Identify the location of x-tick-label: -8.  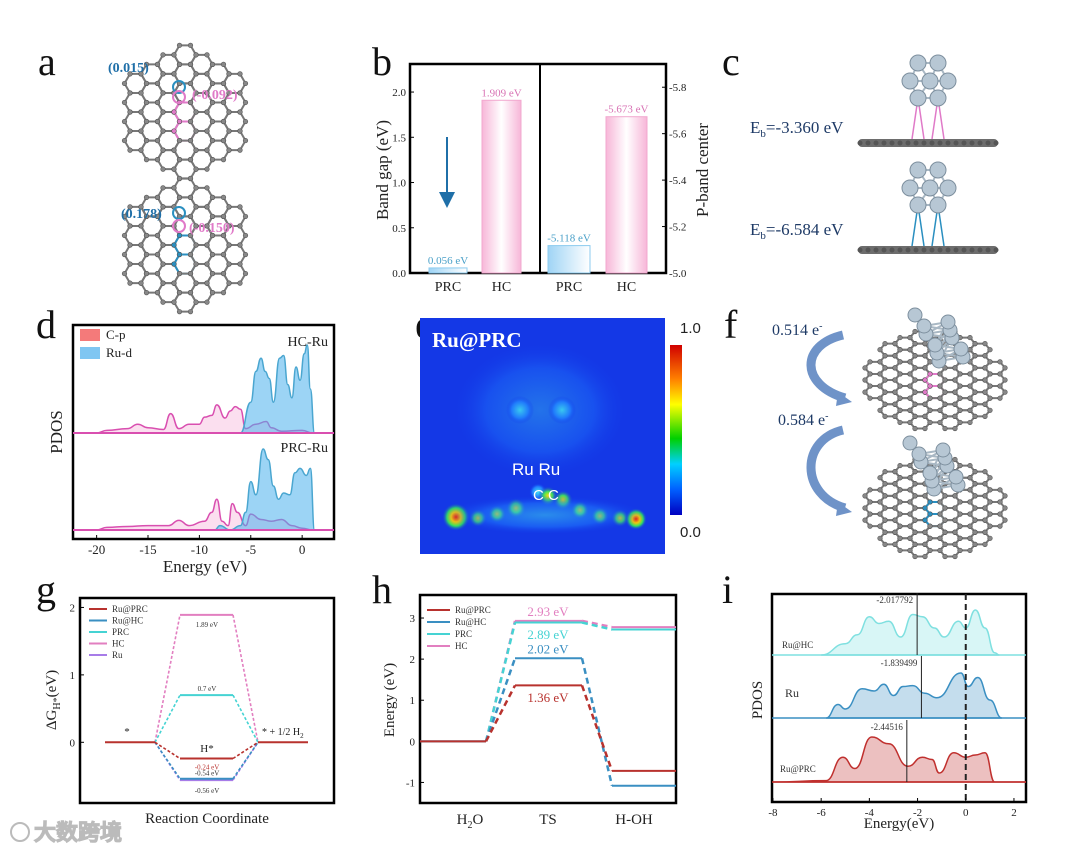
(773, 813).